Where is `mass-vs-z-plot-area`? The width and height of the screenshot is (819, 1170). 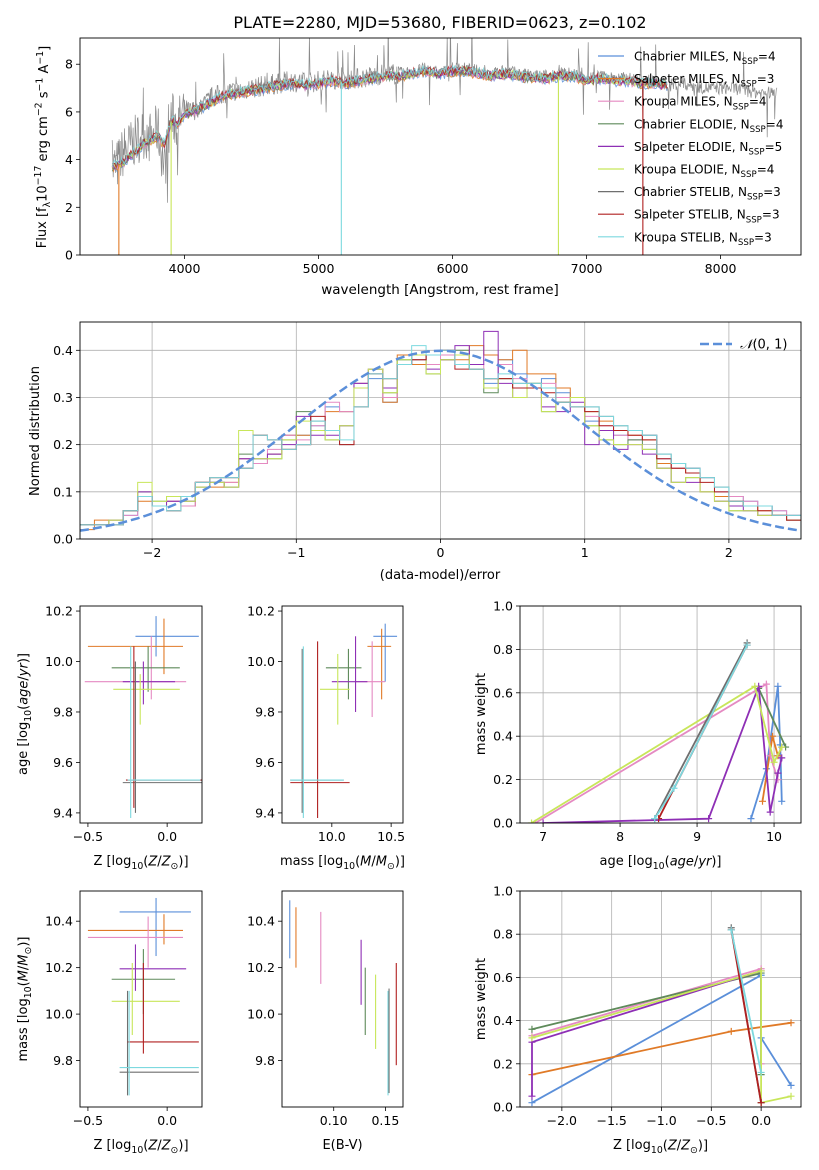
mass-vs-z-plot-area is located at coordinates (143, 996).